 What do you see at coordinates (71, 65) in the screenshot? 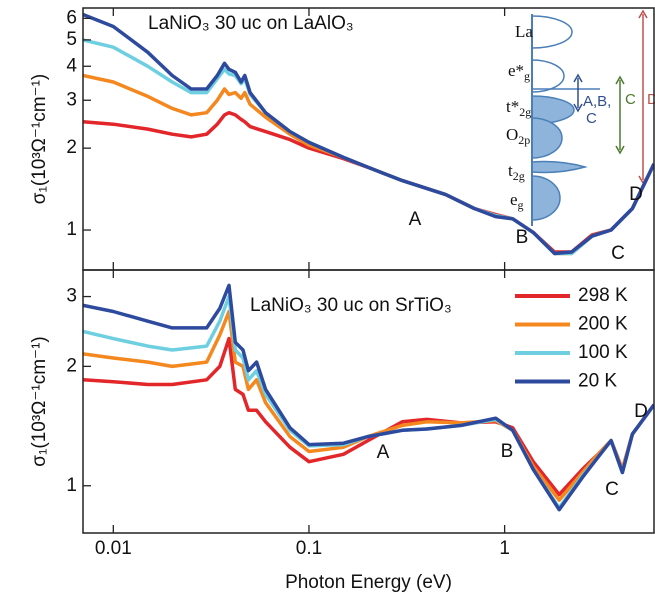
I see `y-tick-label: 4` at bounding box center [71, 65].